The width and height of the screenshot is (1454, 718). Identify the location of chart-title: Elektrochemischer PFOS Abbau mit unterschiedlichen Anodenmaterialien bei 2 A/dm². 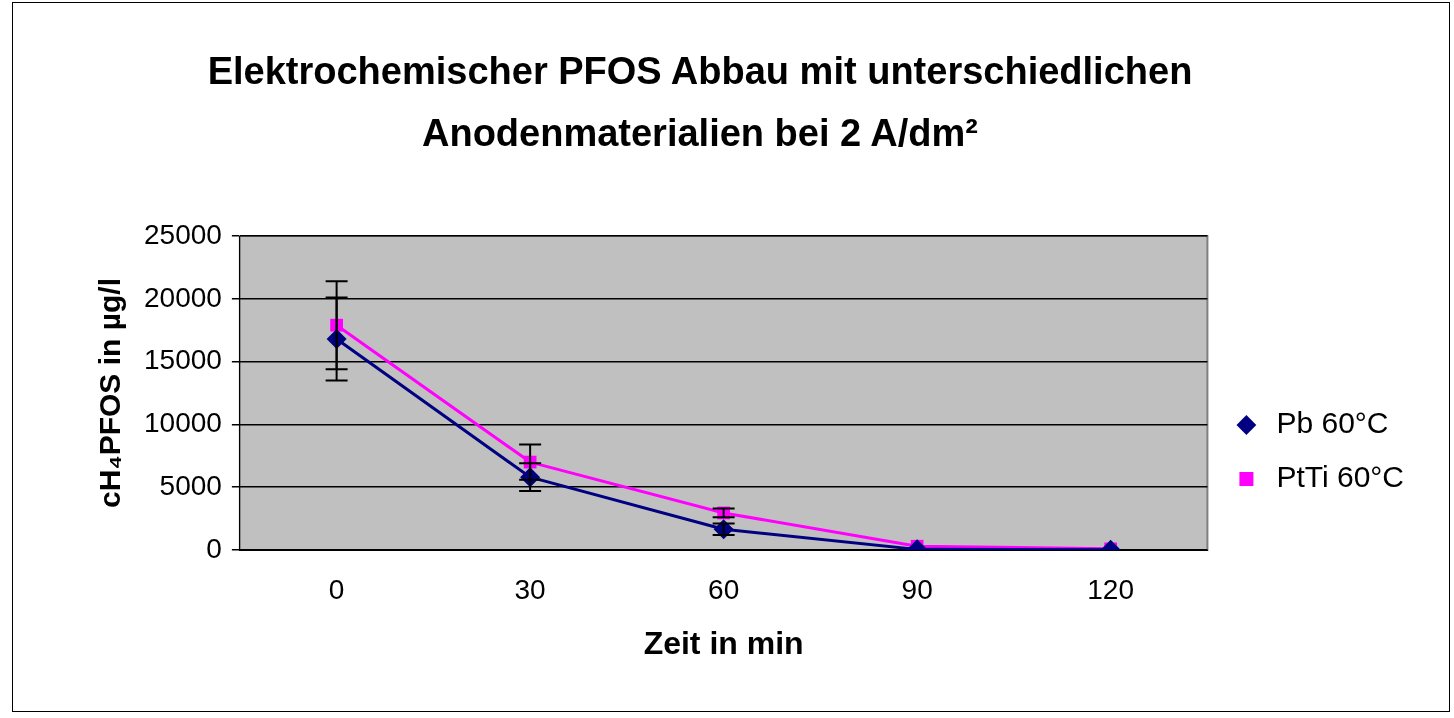
(700, 102).